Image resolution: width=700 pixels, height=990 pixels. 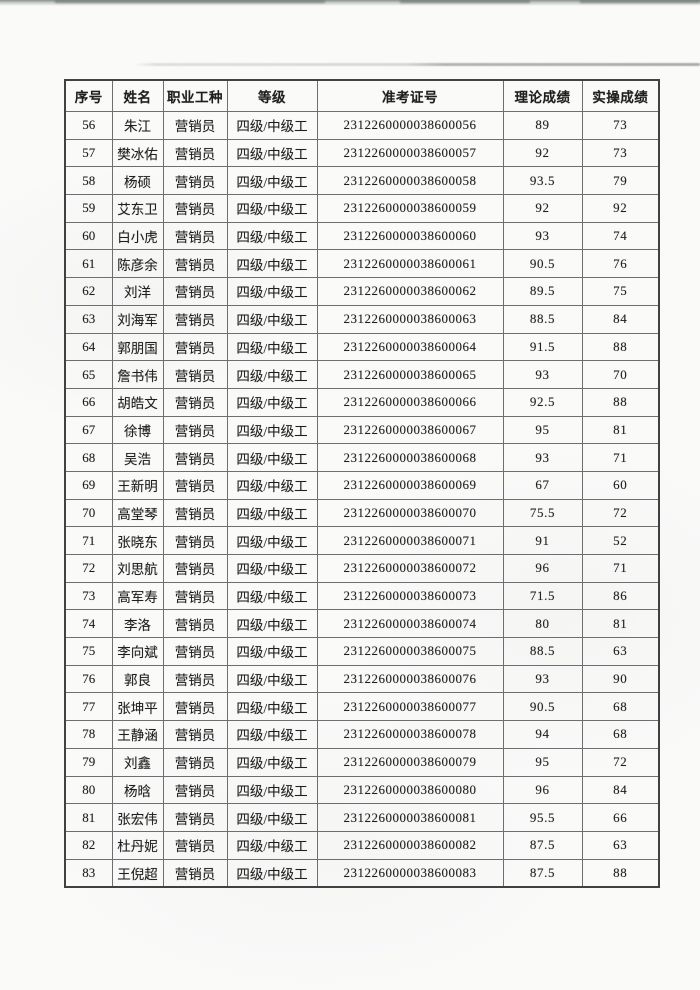 What do you see at coordinates (137, 540) in the screenshot?
I see `cell-name: 张晓东` at bounding box center [137, 540].